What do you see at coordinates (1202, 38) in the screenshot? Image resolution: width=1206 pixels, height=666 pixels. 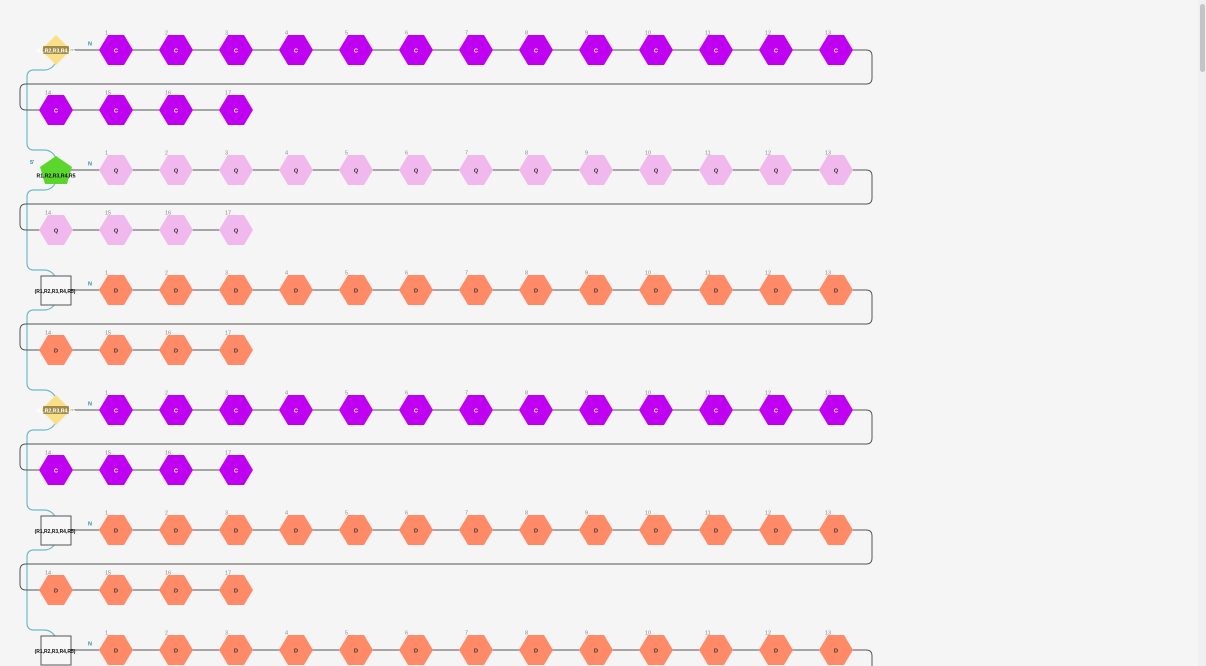 I see `scrollbar-thumb` at bounding box center [1202, 38].